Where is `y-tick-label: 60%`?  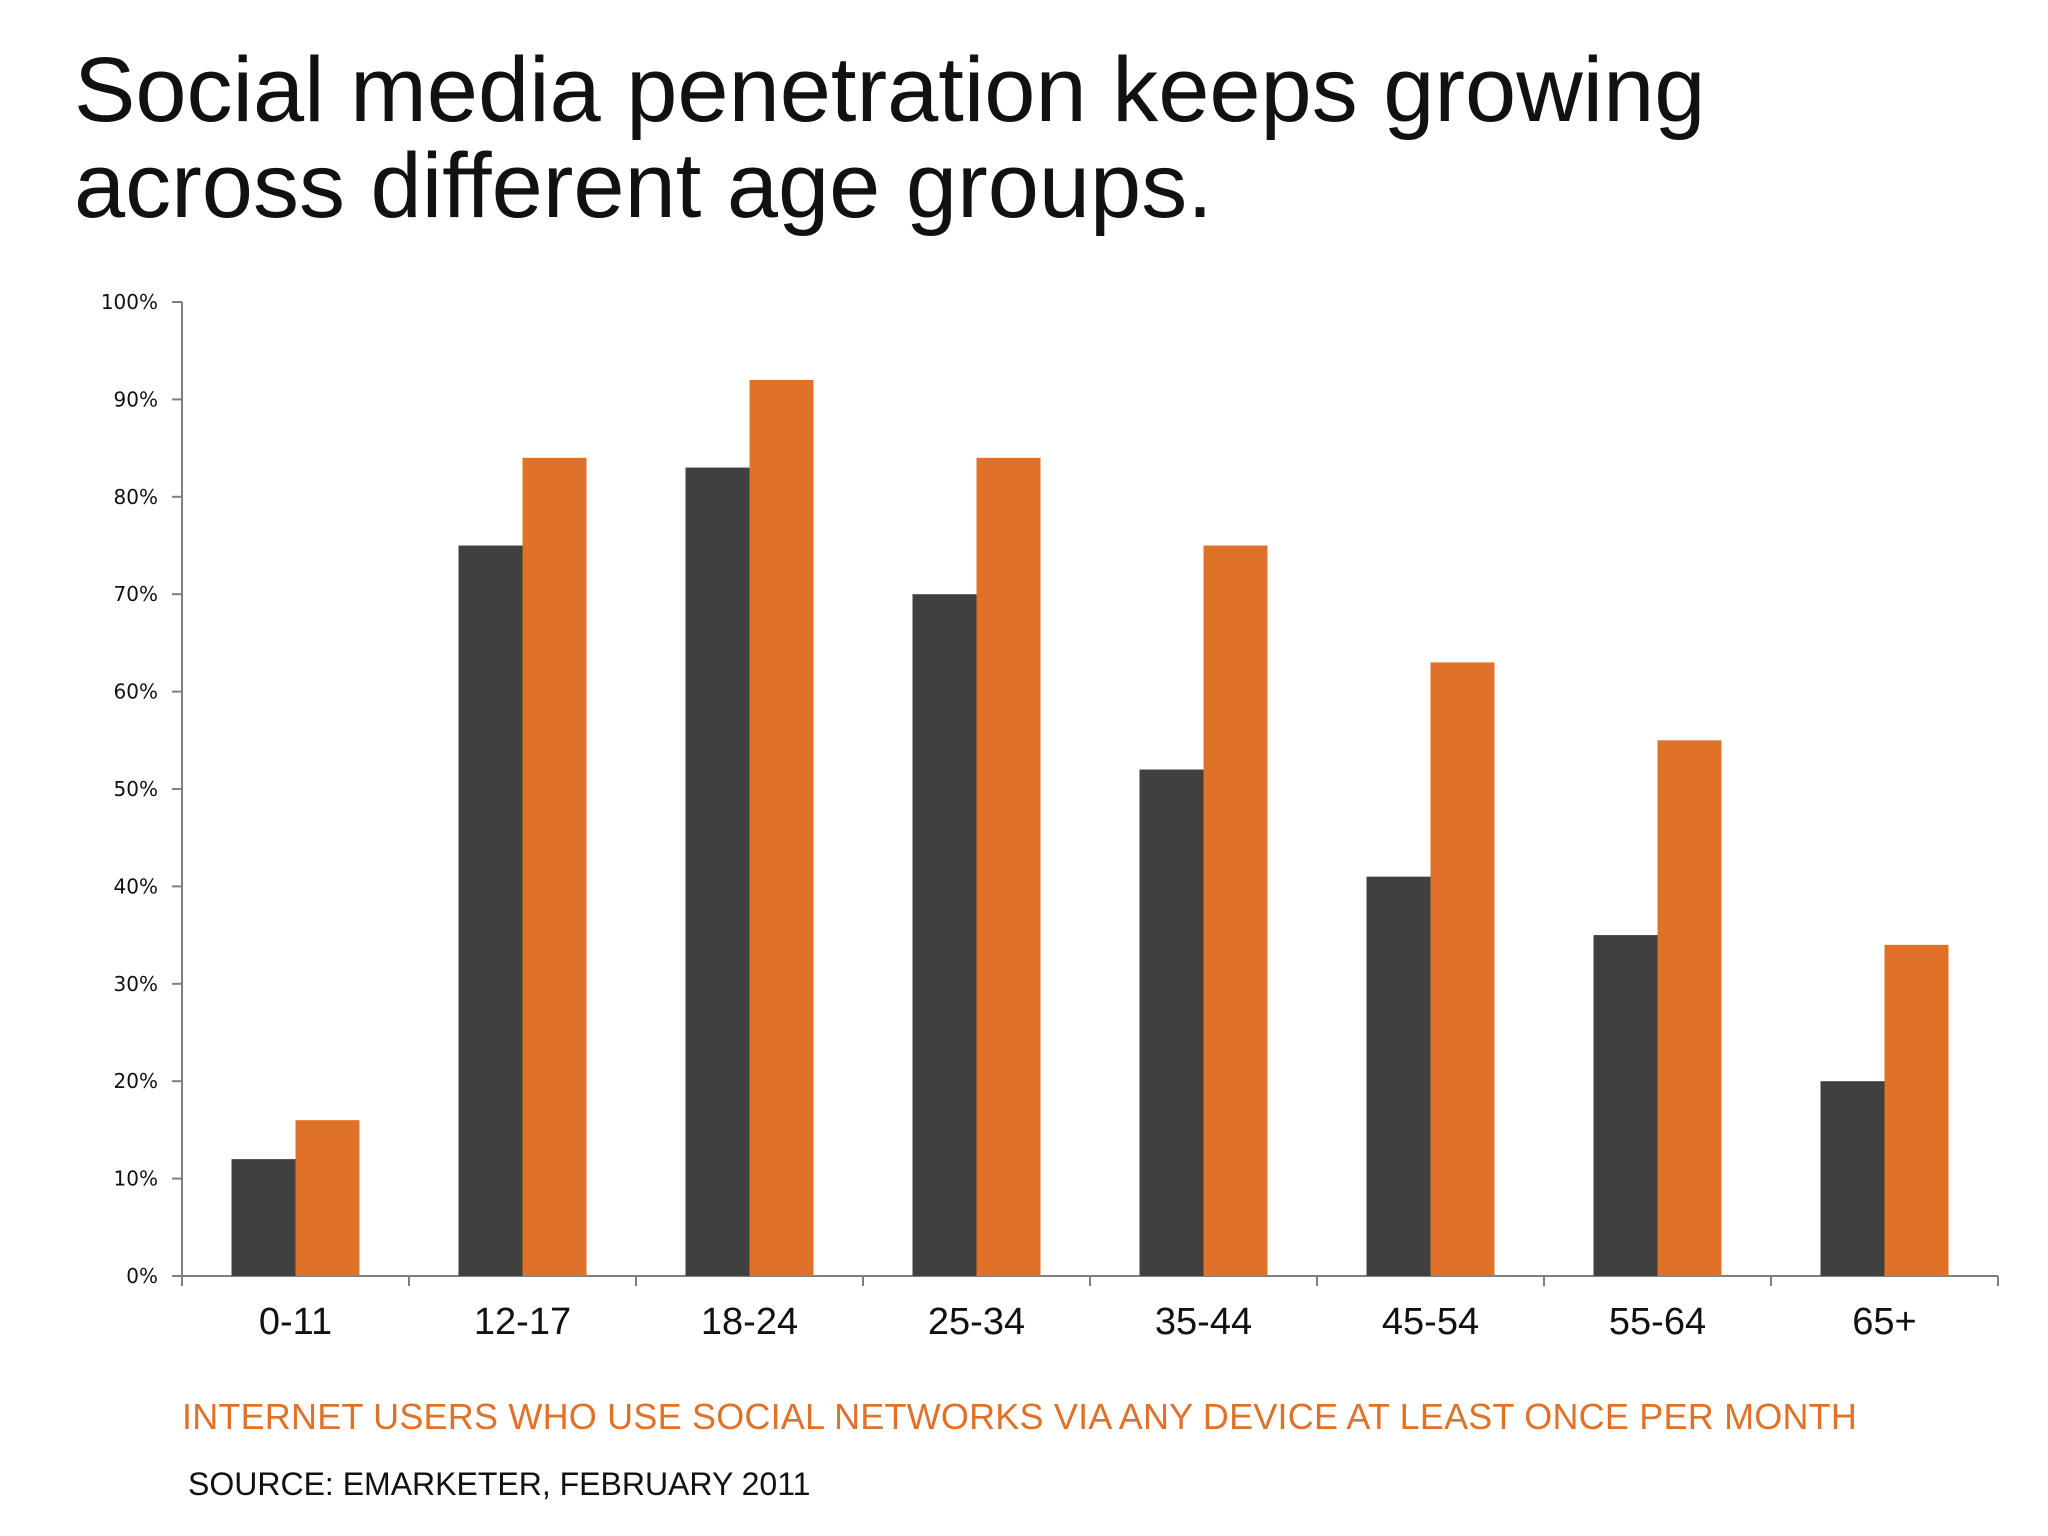 y-tick-label: 60% is located at coordinates (136, 692).